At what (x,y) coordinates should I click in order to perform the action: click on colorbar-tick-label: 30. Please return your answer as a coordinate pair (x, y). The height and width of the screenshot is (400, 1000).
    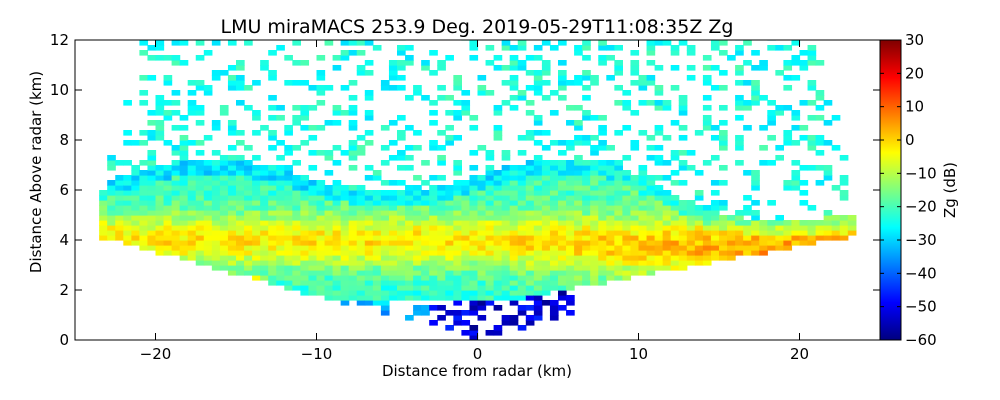
    Looking at the image, I should click on (914, 40).